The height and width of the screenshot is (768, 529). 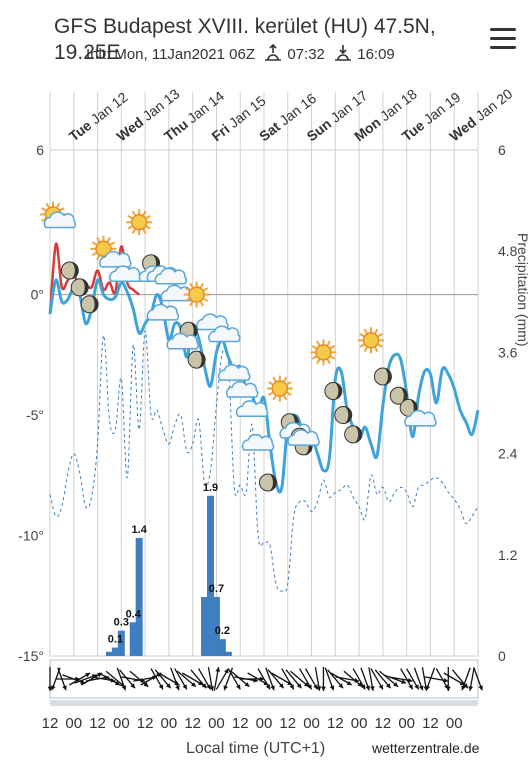 What do you see at coordinates (522, 290) in the screenshot?
I see `y2-axis-title: Precipitation (mm)` at bounding box center [522, 290].